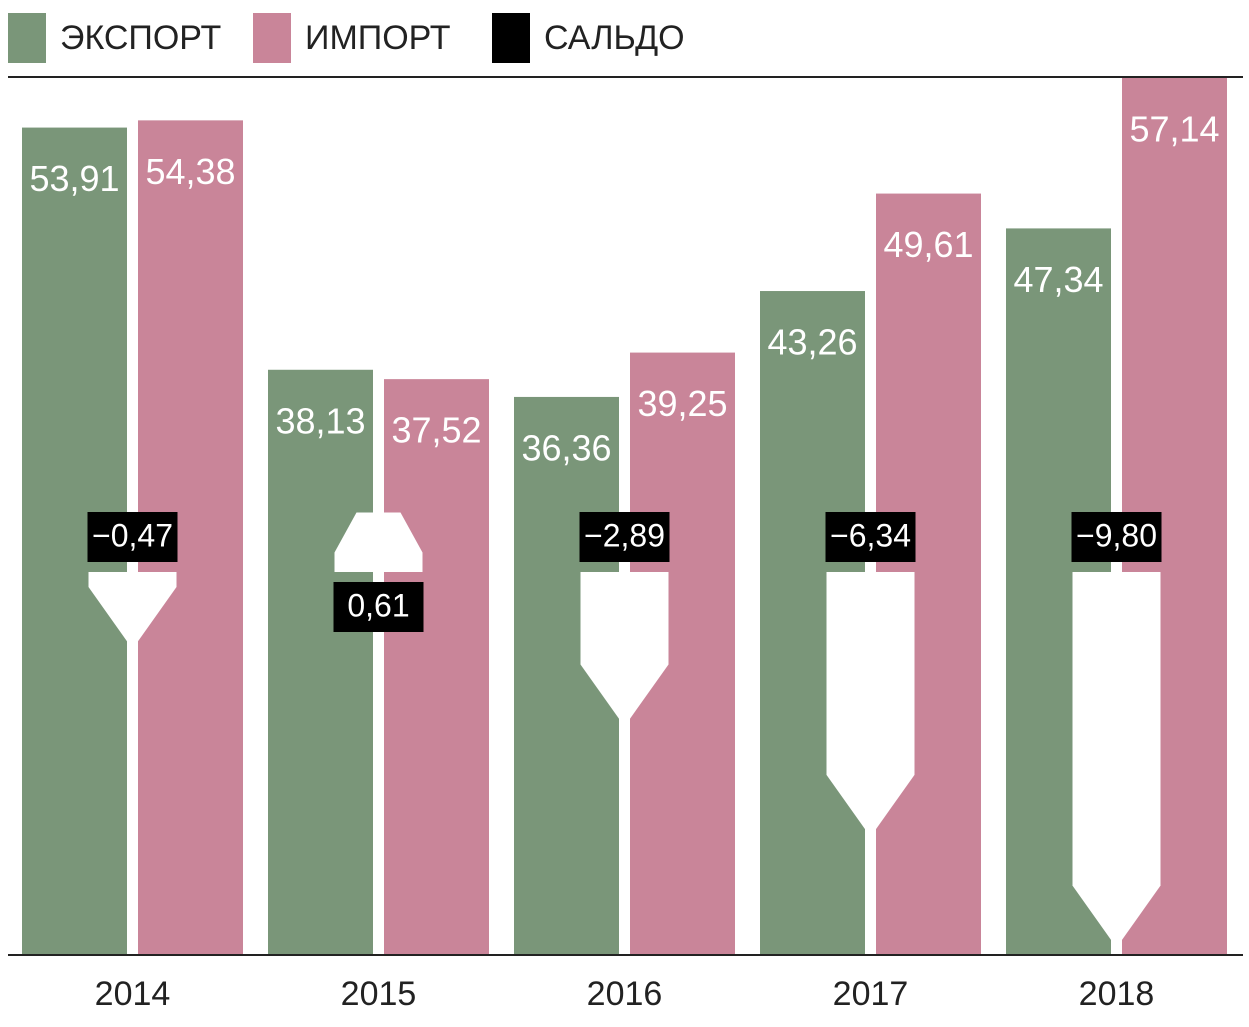 The image size is (1249, 1027). Describe the element at coordinates (190, 171) in the screenshot. I see `value-label: 54,38` at that location.